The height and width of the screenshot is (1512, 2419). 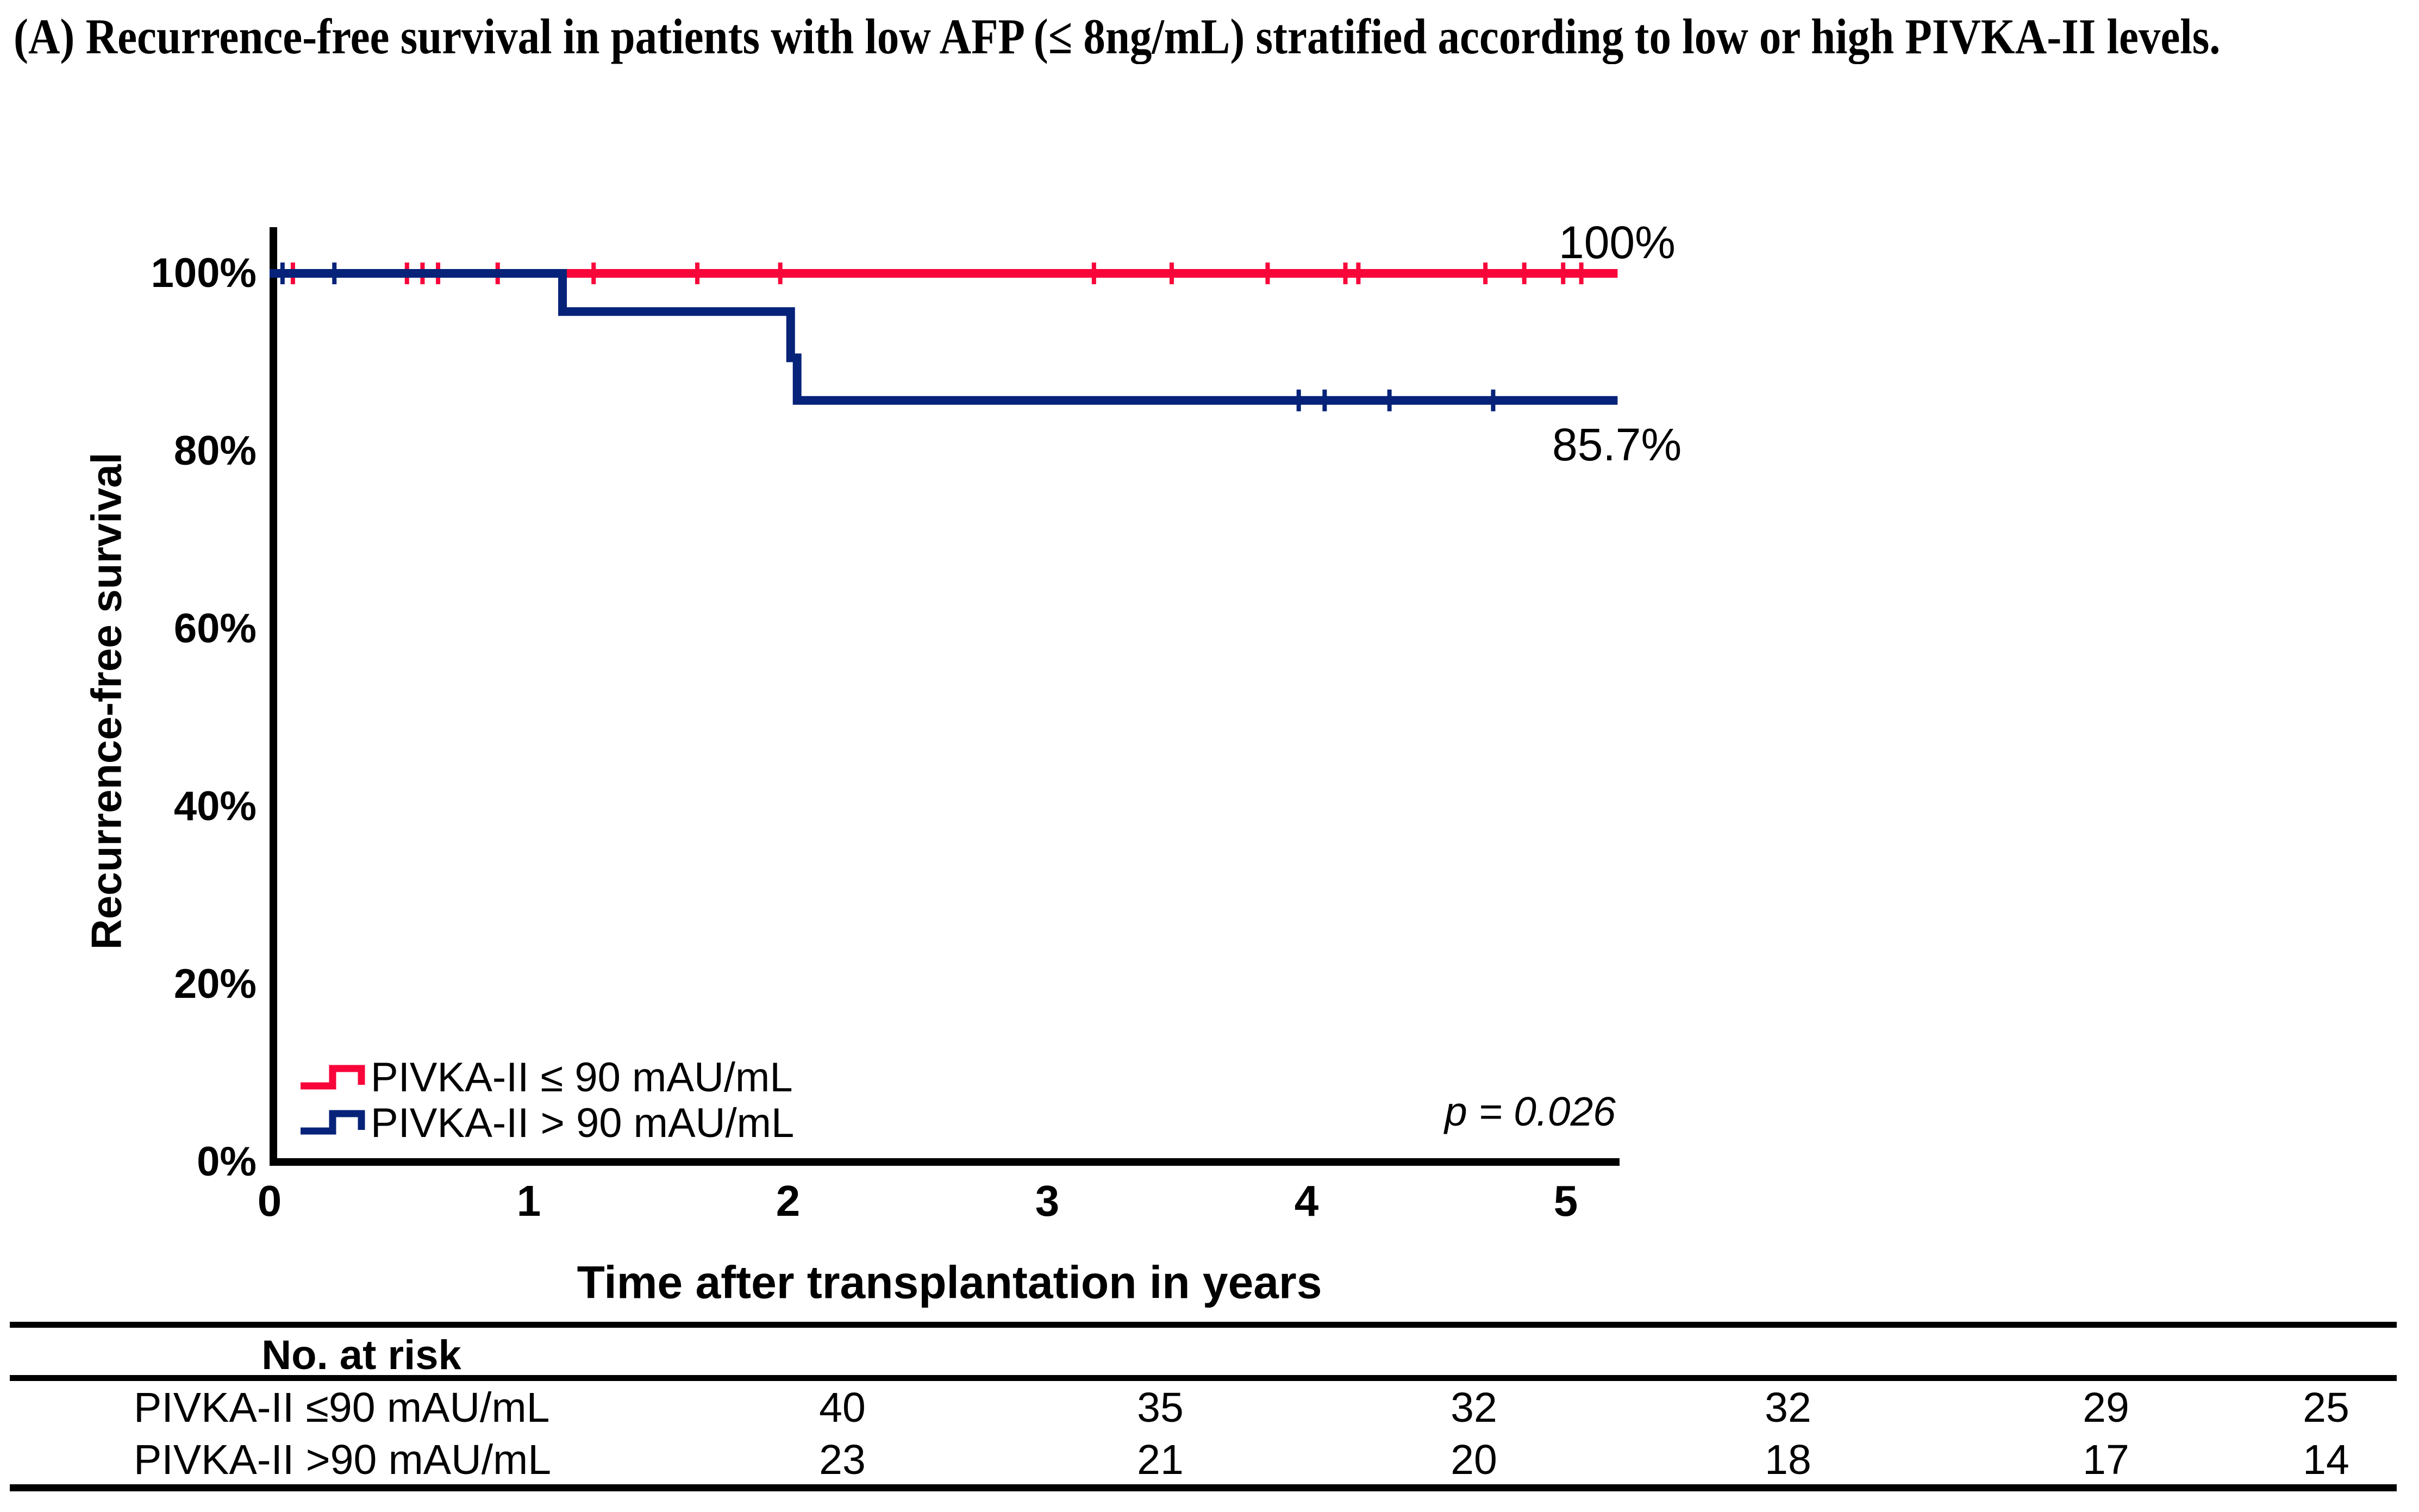 What do you see at coordinates (1788, 1459) in the screenshot?
I see `risk-cell: 18` at bounding box center [1788, 1459].